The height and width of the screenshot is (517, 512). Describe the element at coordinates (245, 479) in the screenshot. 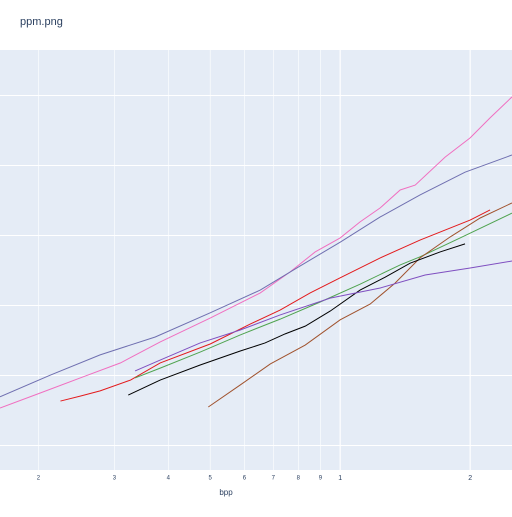

I see `x-tick-label: 6` at that location.